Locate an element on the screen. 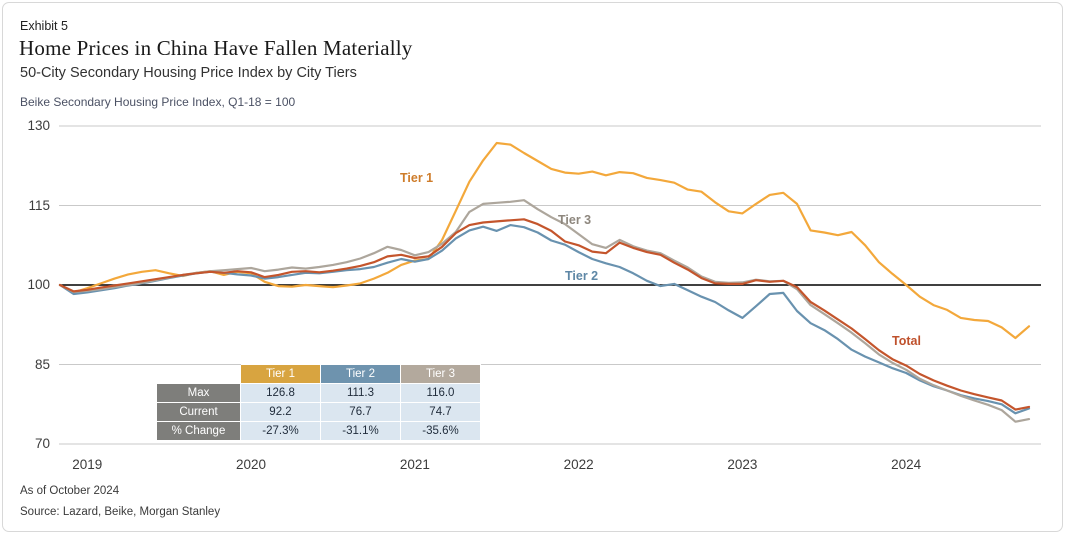 The image size is (1065, 534). series-label-total: Total is located at coordinates (906, 341).